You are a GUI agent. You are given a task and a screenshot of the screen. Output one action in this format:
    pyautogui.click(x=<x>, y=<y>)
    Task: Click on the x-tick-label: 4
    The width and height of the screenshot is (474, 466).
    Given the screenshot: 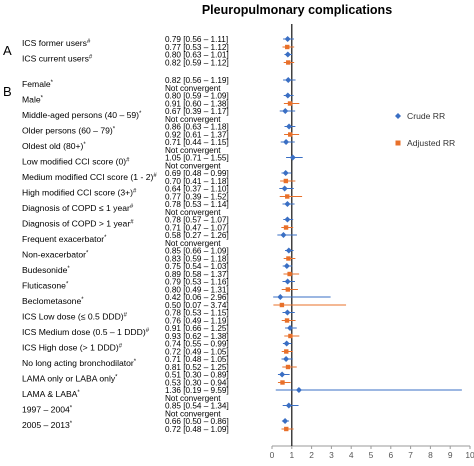 What is the action you would take?
    pyautogui.click(x=351, y=455)
    